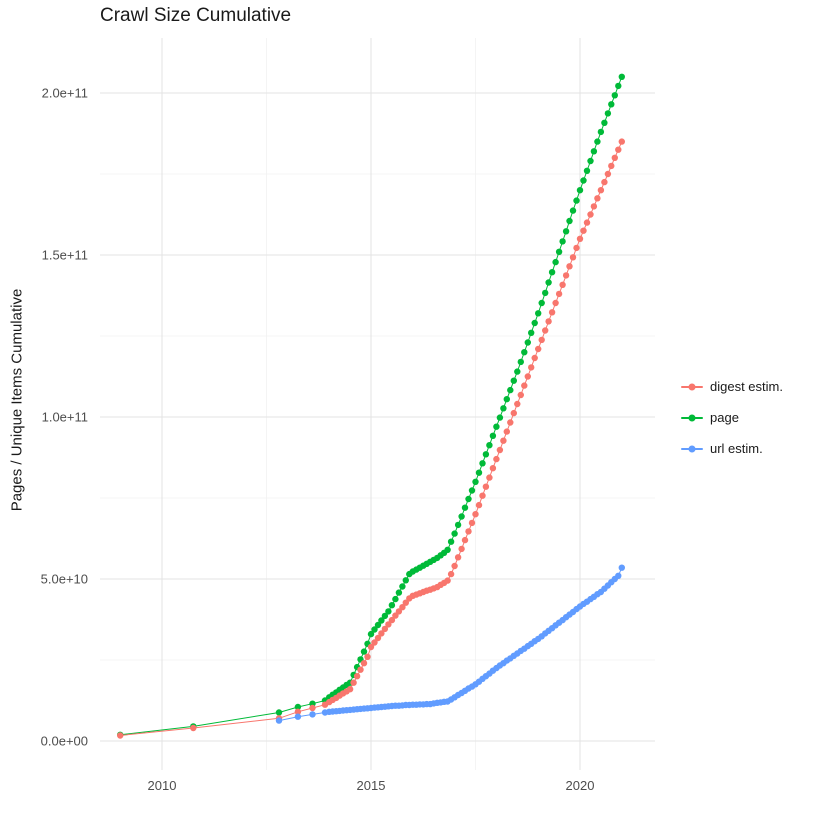 This screenshot has width=826, height=827. What do you see at coordinates (736, 448) in the screenshot?
I see `legend-label: url estim.` at bounding box center [736, 448].